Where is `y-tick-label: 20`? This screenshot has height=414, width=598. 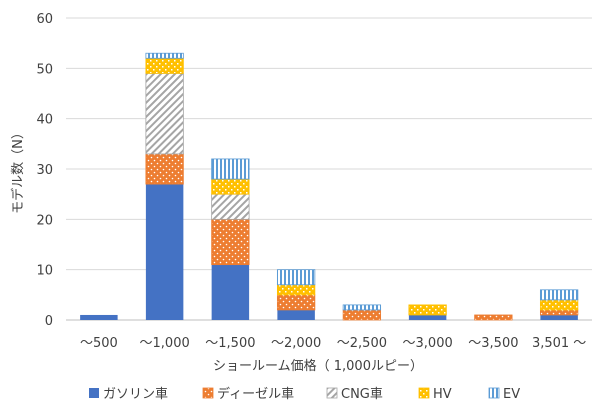
y-tick-label: 20 is located at coordinates (44, 220).